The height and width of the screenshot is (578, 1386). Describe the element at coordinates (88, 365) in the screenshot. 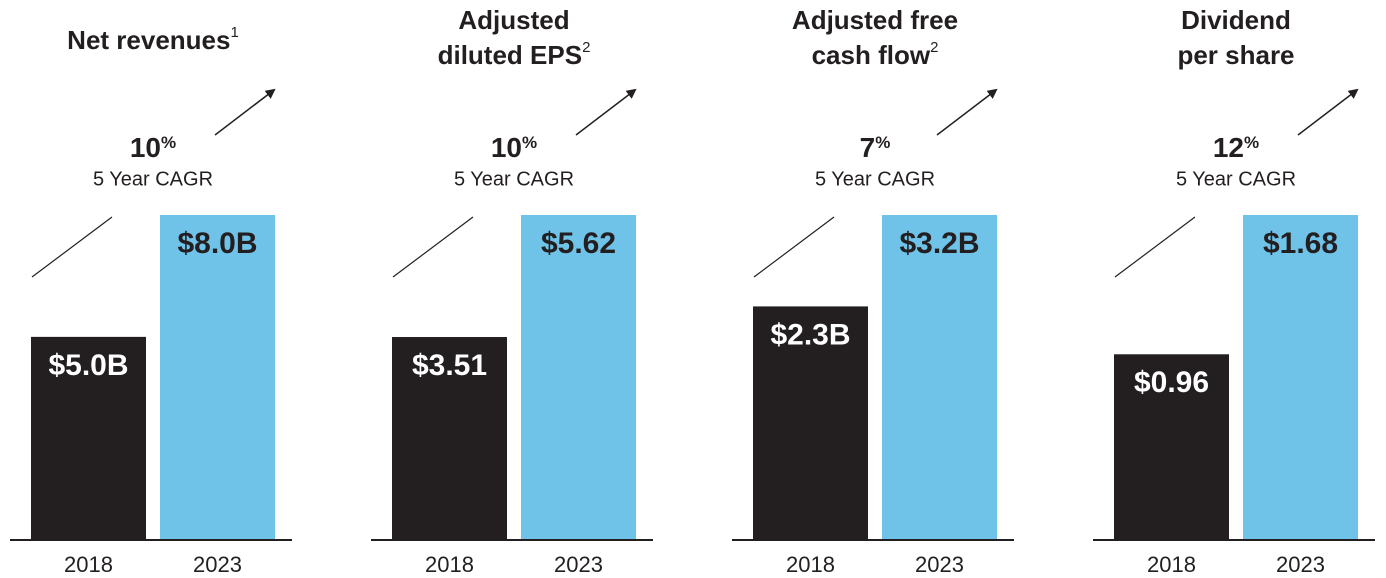

I see `value-label: $5.0B` at that location.